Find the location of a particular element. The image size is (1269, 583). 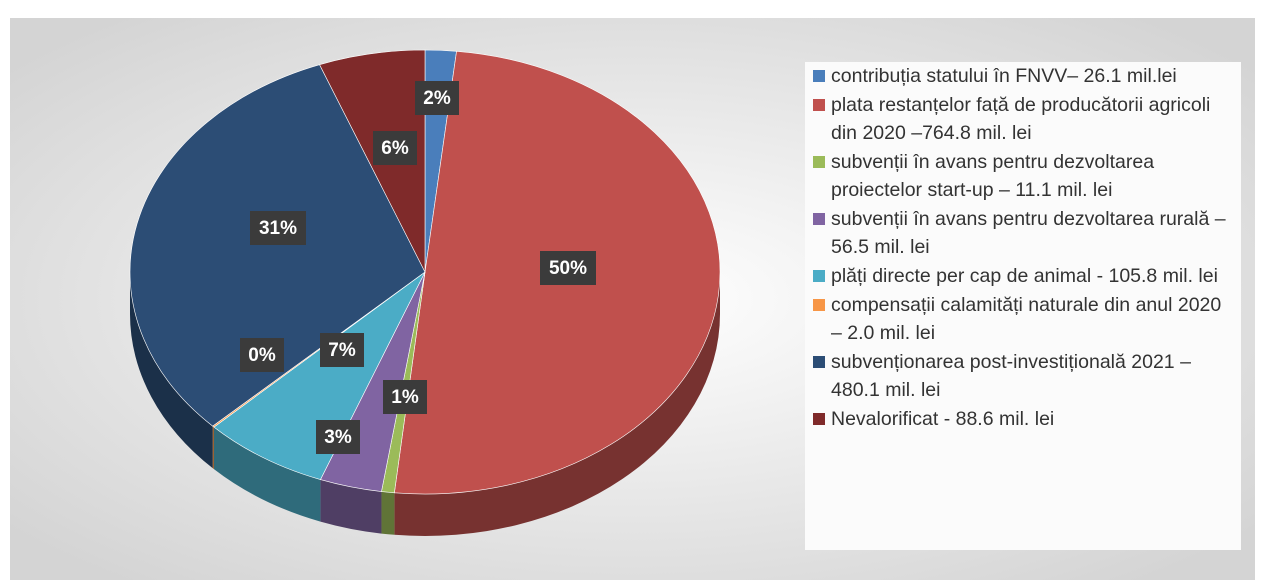

data-label: 0% is located at coordinates (262, 355).